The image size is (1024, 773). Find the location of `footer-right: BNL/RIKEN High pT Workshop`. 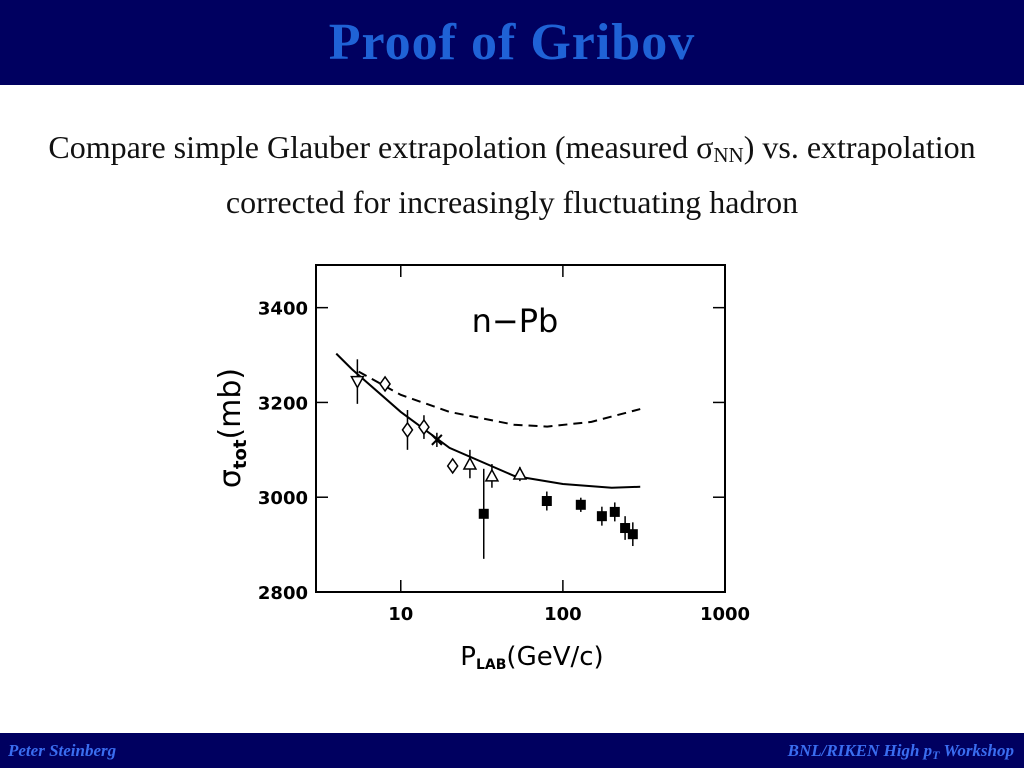

footer-right: BNL/RIKEN High pT Workshop is located at coordinates (901, 753).